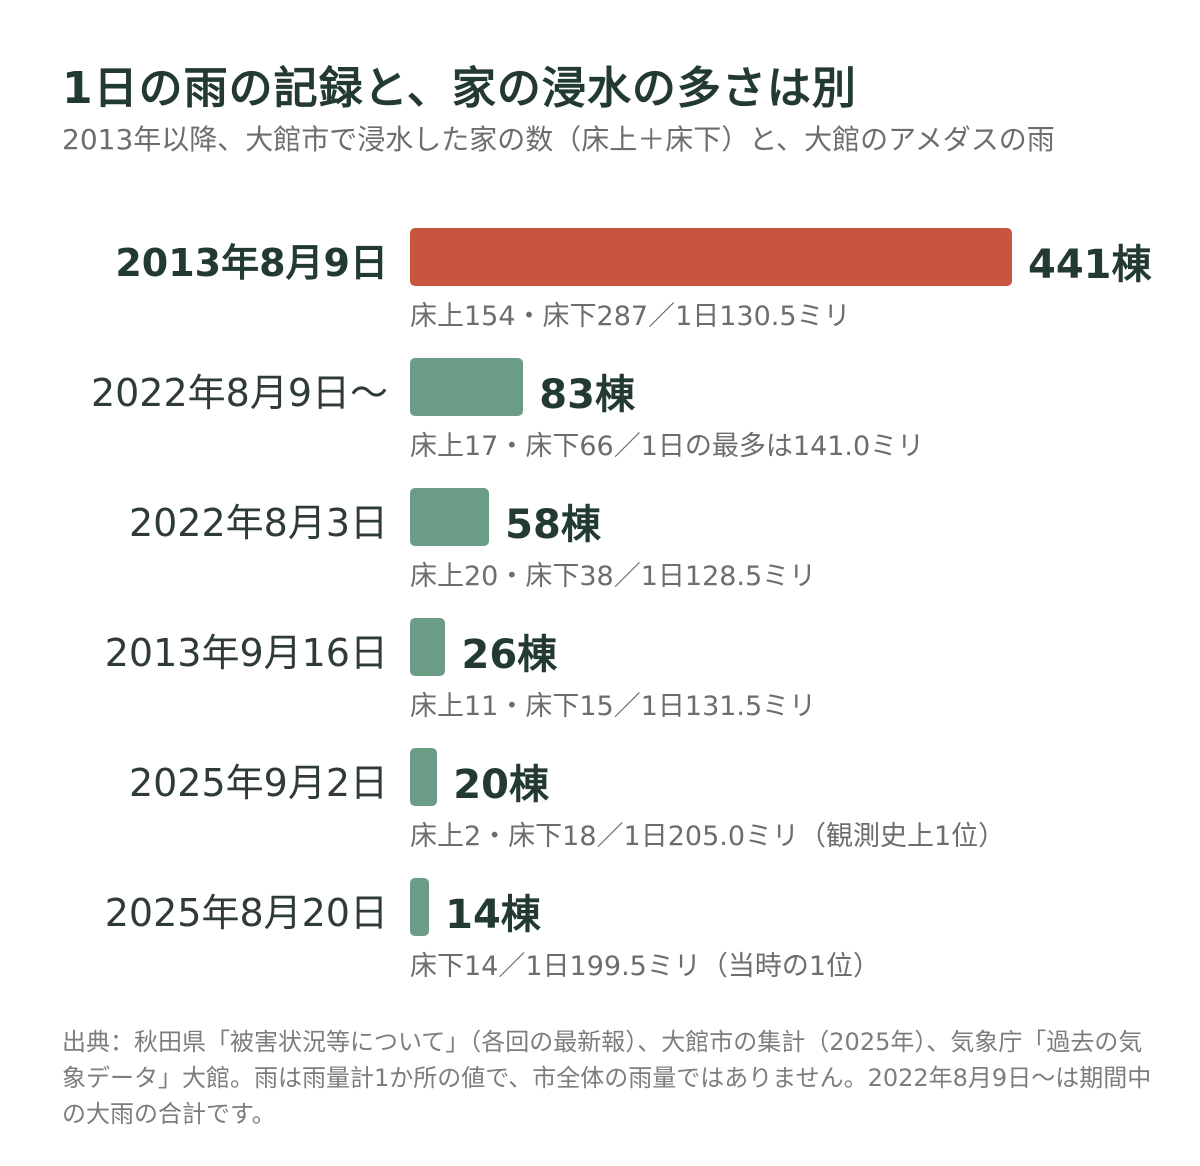 Image resolution: width=1200 pixels, height=1166 pixels. Describe the element at coordinates (667, 446) in the screenshot. I see `detail-label: 床上17・床下66／1日の最多は141.0ミリ` at that location.